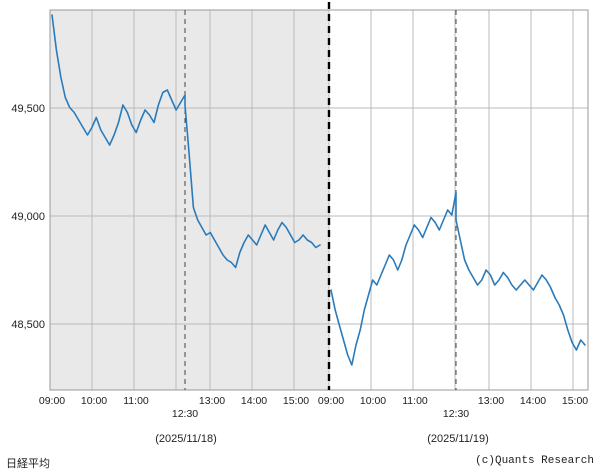  Describe the element at coordinates (534, 461) in the screenshot. I see `copyright-label: (c)Quants Research` at that location.